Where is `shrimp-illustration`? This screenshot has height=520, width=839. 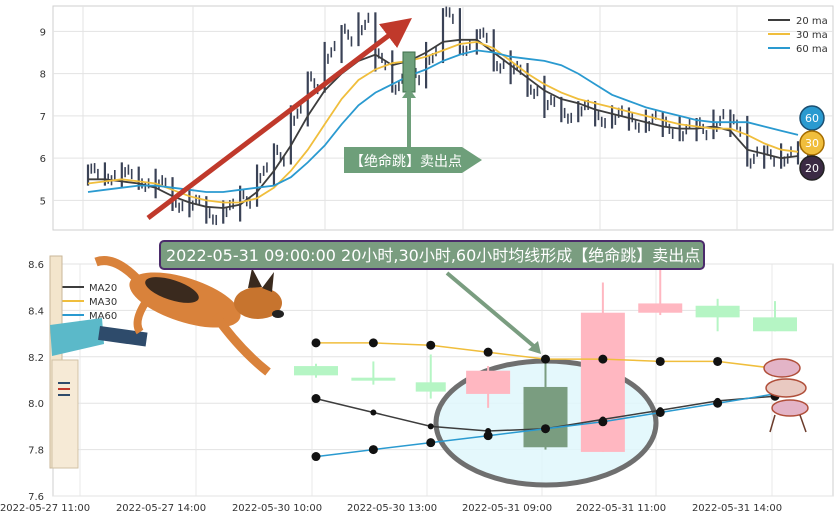 shrimp-illustration is located at coordinates (786, 395).